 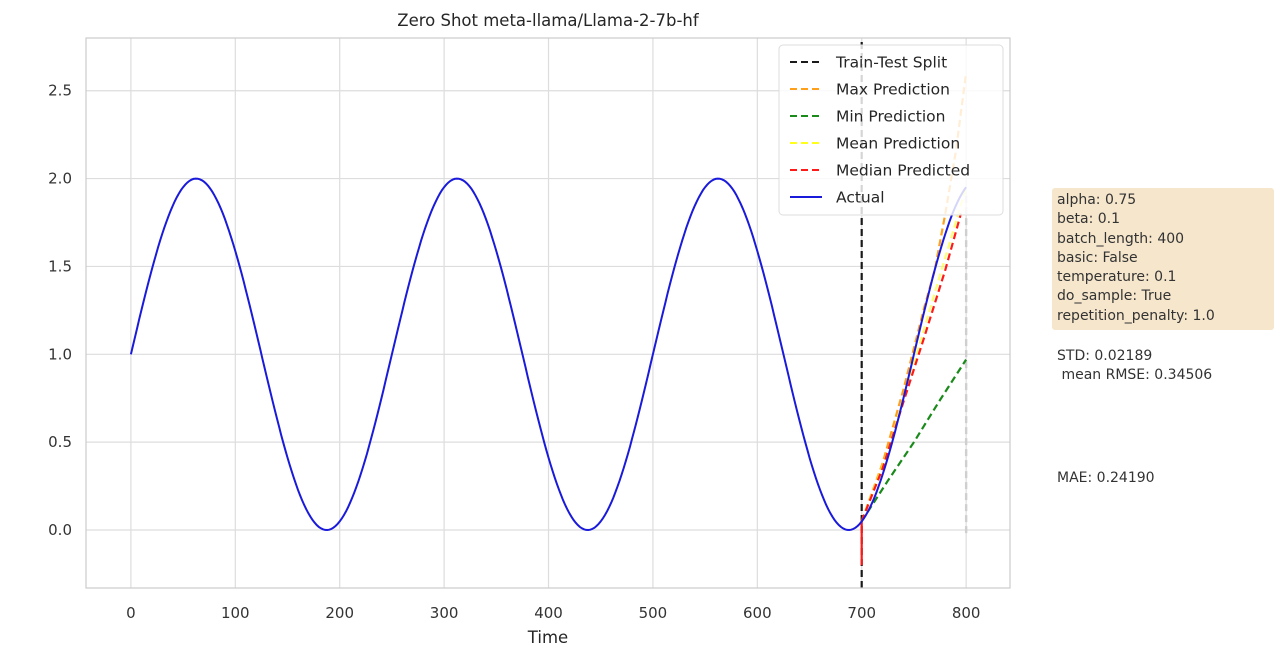 I want to click on mae-text: MAE: 0.24190, so click(x=1106, y=478).